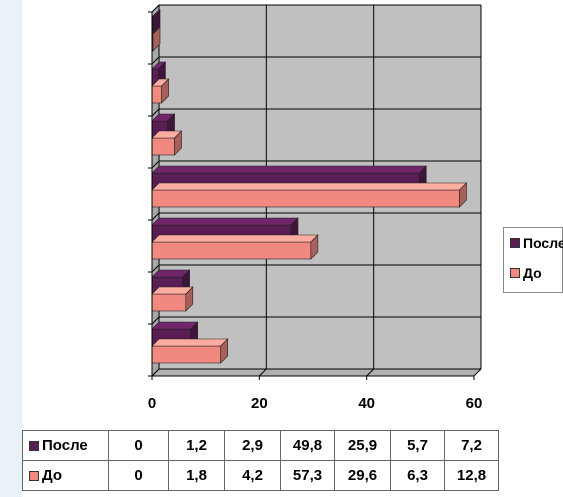 The image size is (563, 497). What do you see at coordinates (259, 403) in the screenshot?
I see `x-tick-label: 20` at bounding box center [259, 403].